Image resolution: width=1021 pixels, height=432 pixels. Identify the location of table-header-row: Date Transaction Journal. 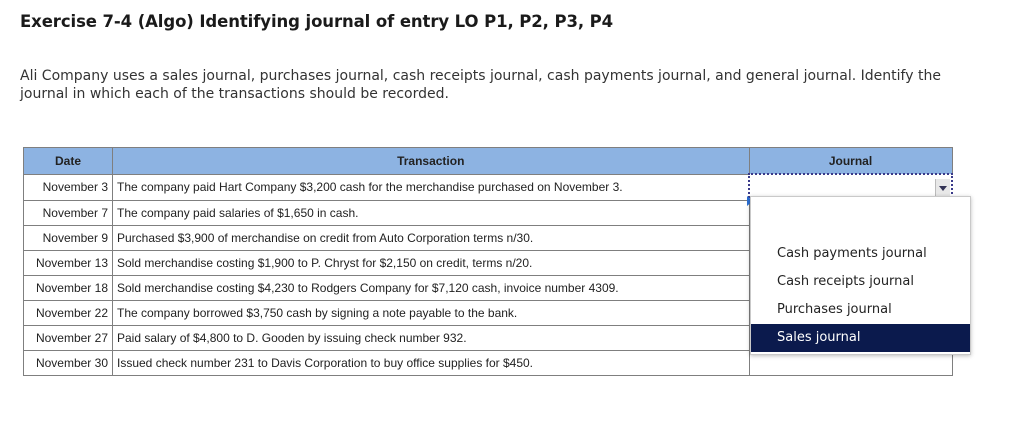
(488, 161).